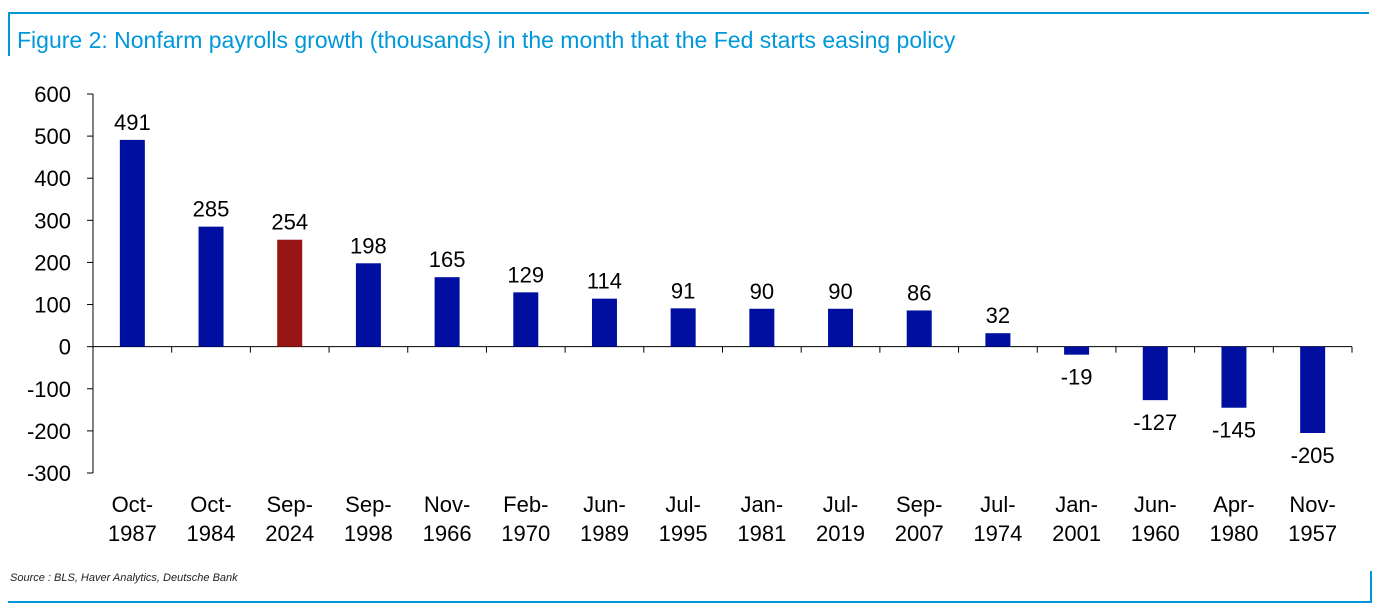  What do you see at coordinates (52, 136) in the screenshot?
I see `y-tick-label: 500` at bounding box center [52, 136].